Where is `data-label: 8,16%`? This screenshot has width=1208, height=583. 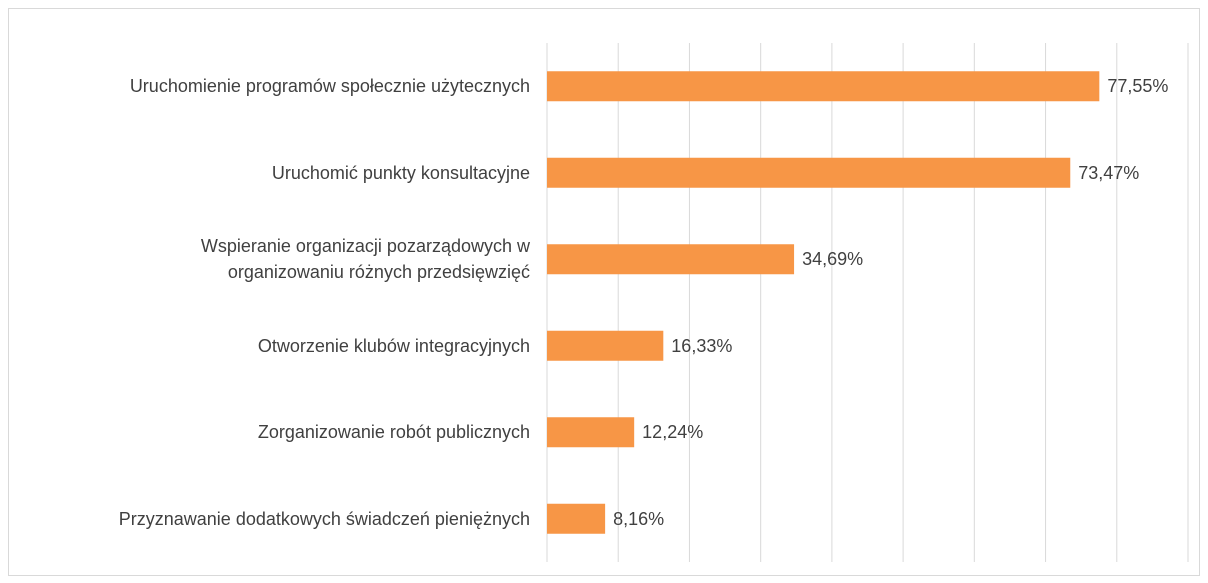
data-label: 8,16% is located at coordinates (639, 518).